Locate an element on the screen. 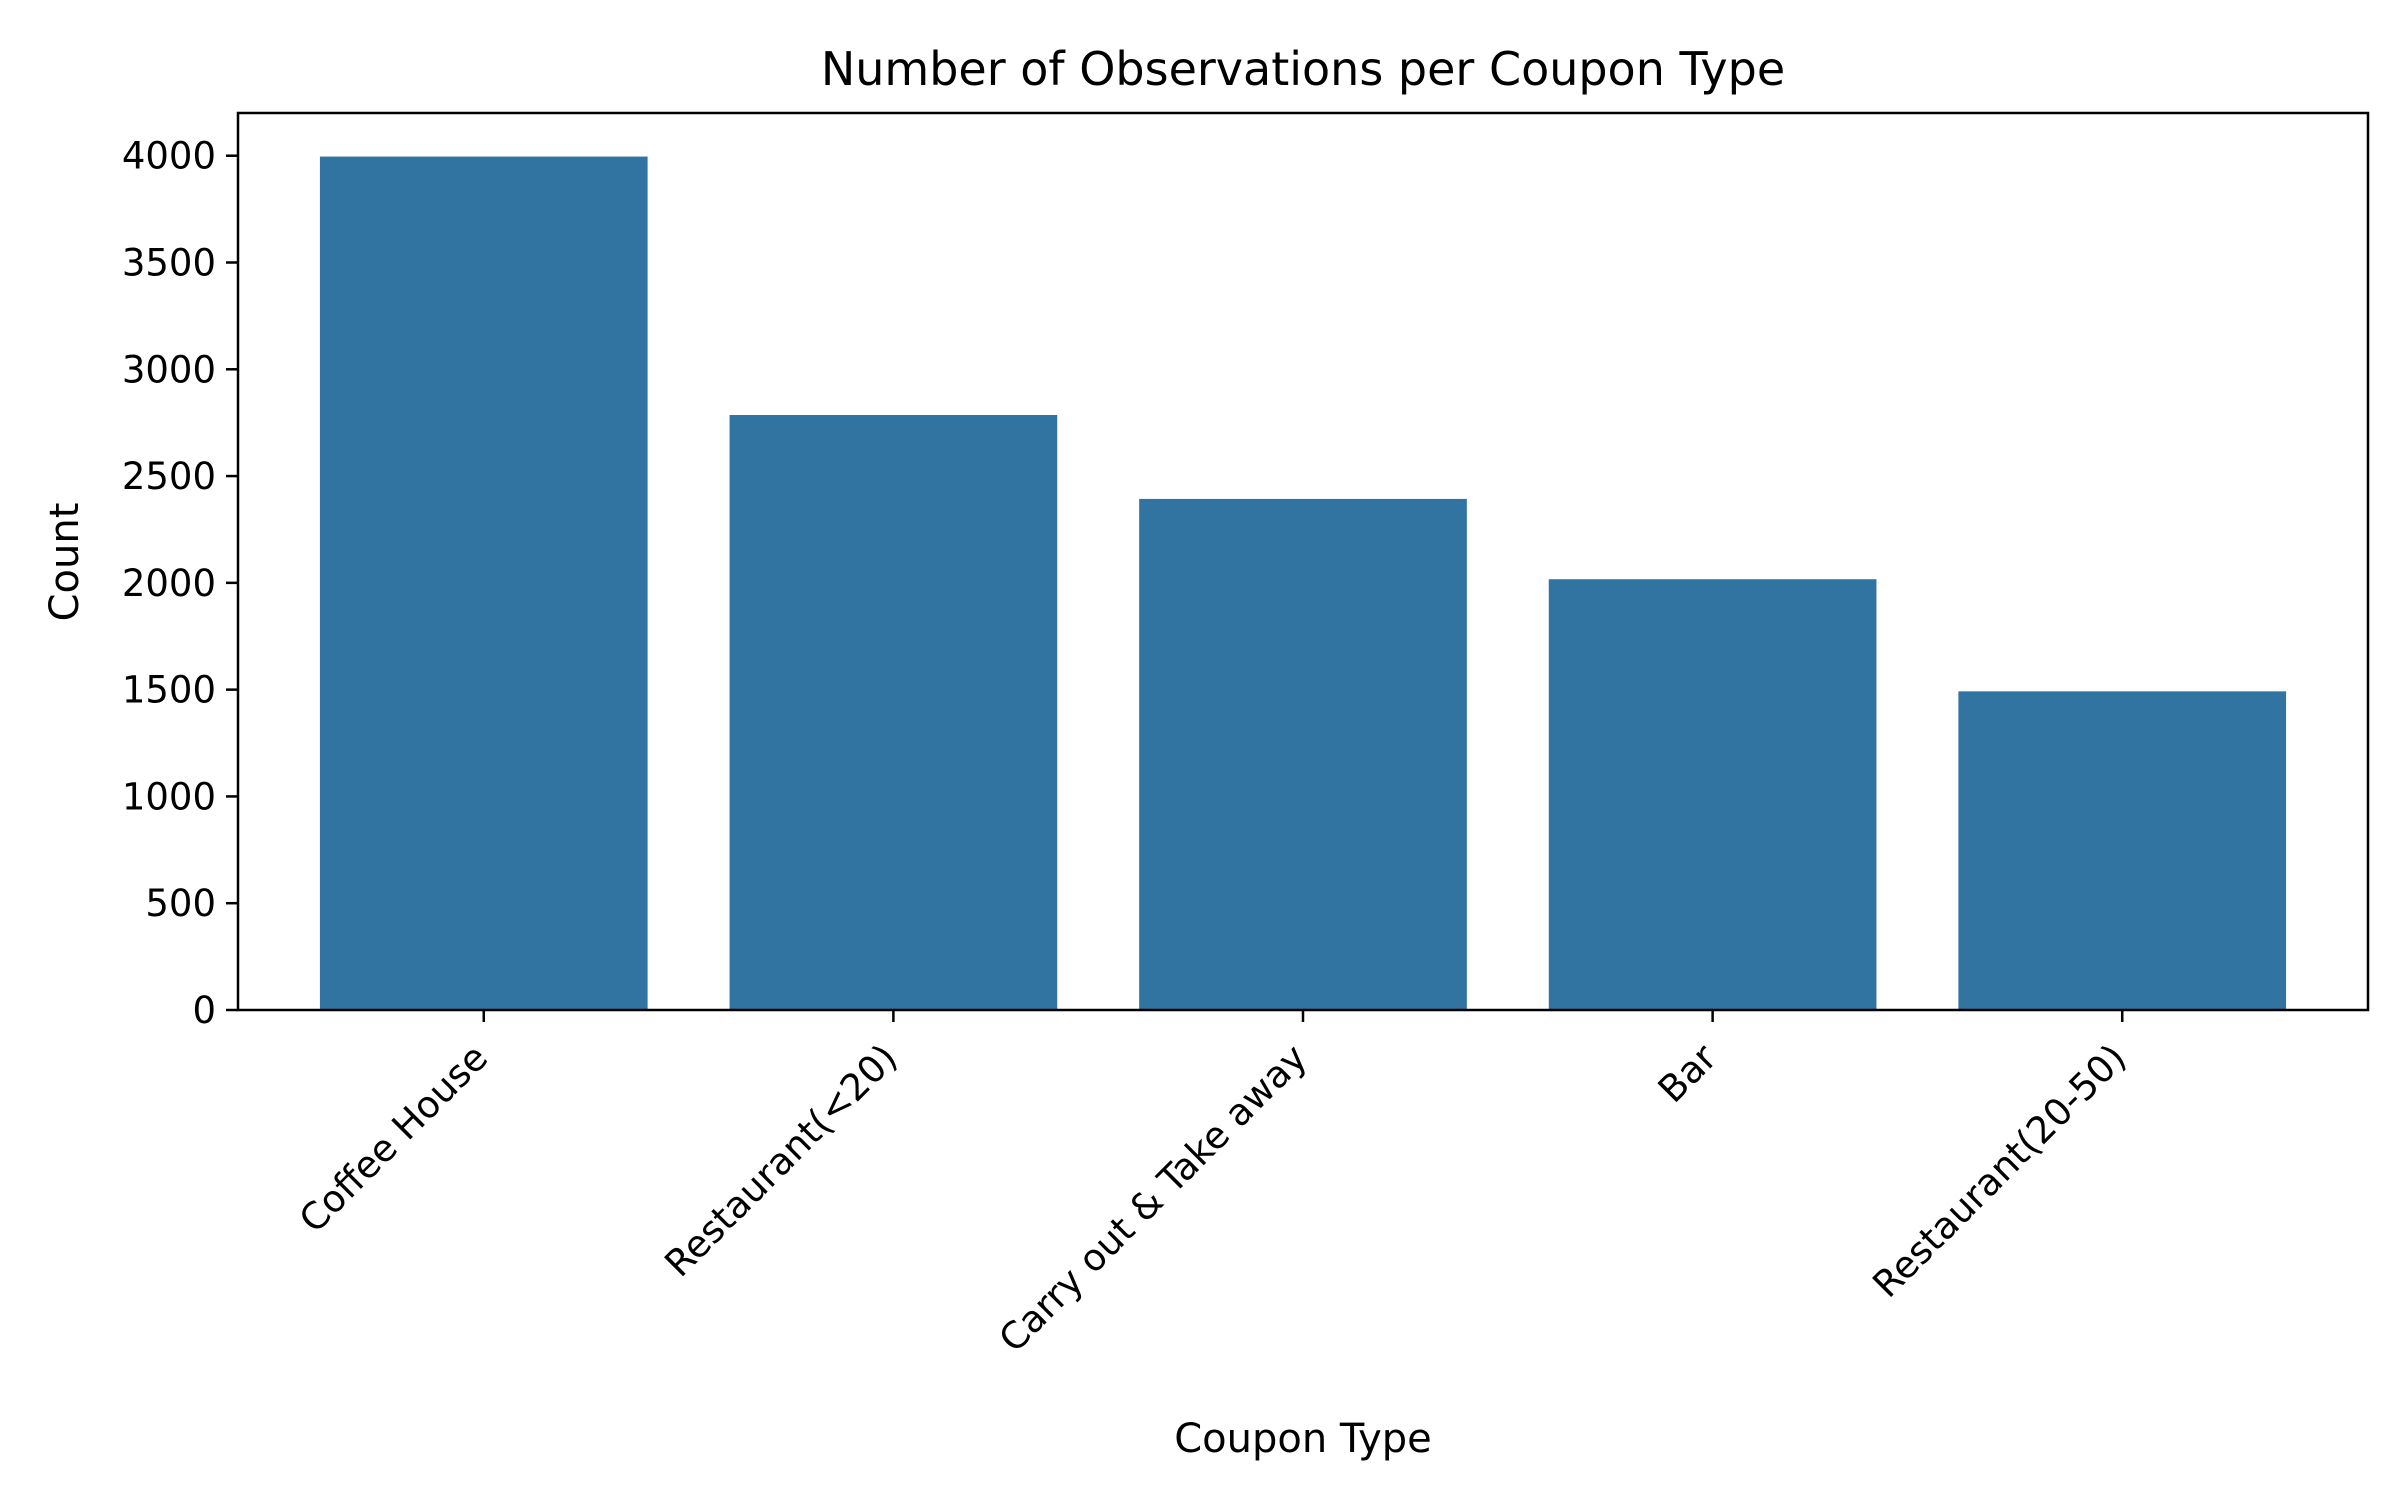 This screenshot has height=1500, width=2400. y-axis: 0 500 1000 1500 2000 2500 3000 3500 4000 is located at coordinates (180, 583).